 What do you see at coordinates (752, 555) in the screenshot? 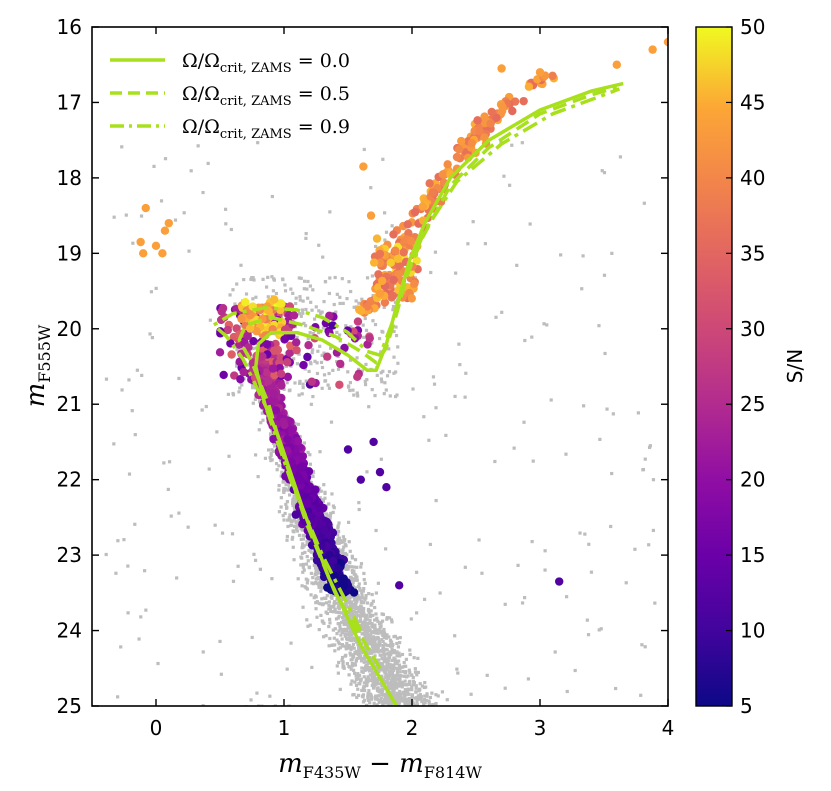
I see `colorbar-tick-label: 15` at bounding box center [752, 555].